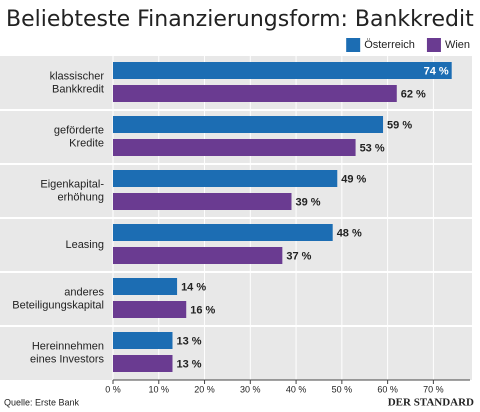 This screenshot has width=480, height=412. Describe the element at coordinates (399, 125) in the screenshot. I see `value-label: 59 %` at that location.